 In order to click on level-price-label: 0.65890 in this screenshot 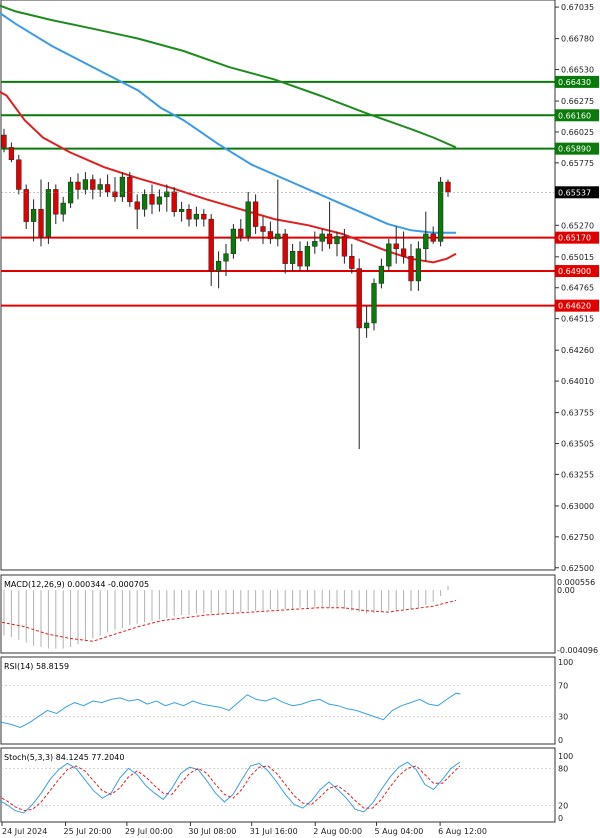, I will do `click(574, 149)`.